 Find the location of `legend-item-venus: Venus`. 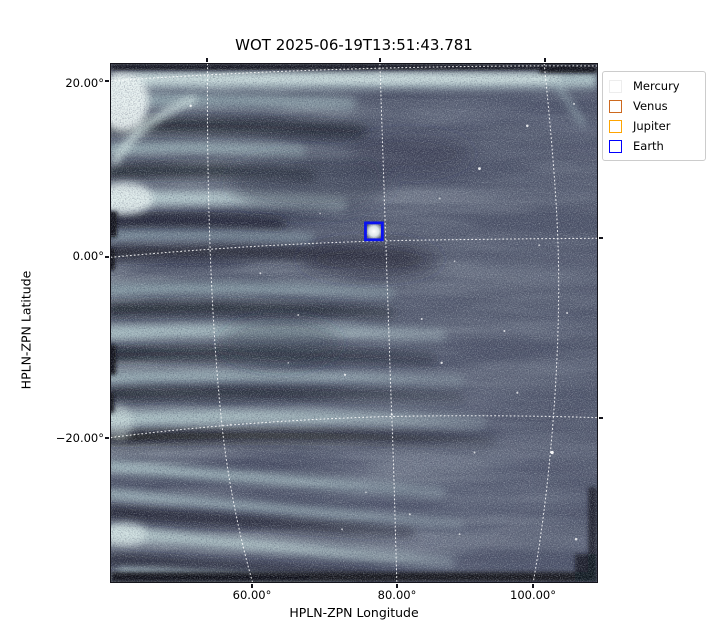

legend-item-venus: Venus is located at coordinates (654, 106).